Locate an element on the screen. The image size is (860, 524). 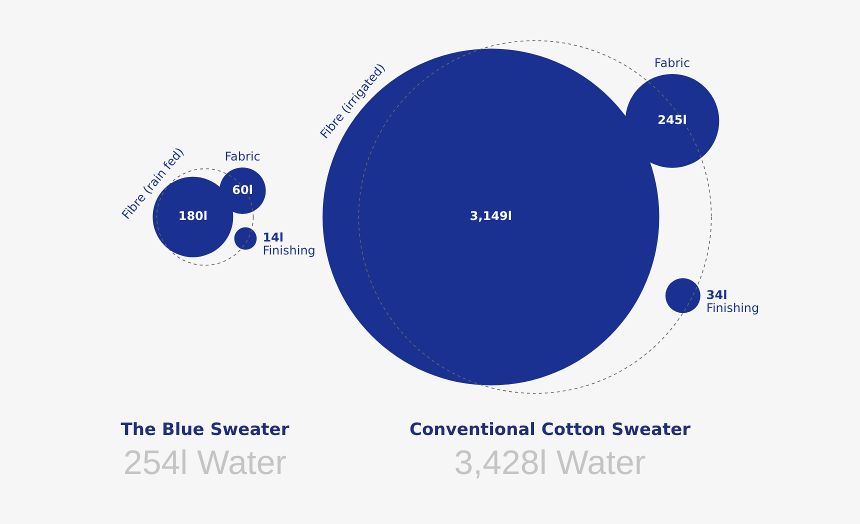
text: The Blue Sweater is located at coordinates (205, 430).